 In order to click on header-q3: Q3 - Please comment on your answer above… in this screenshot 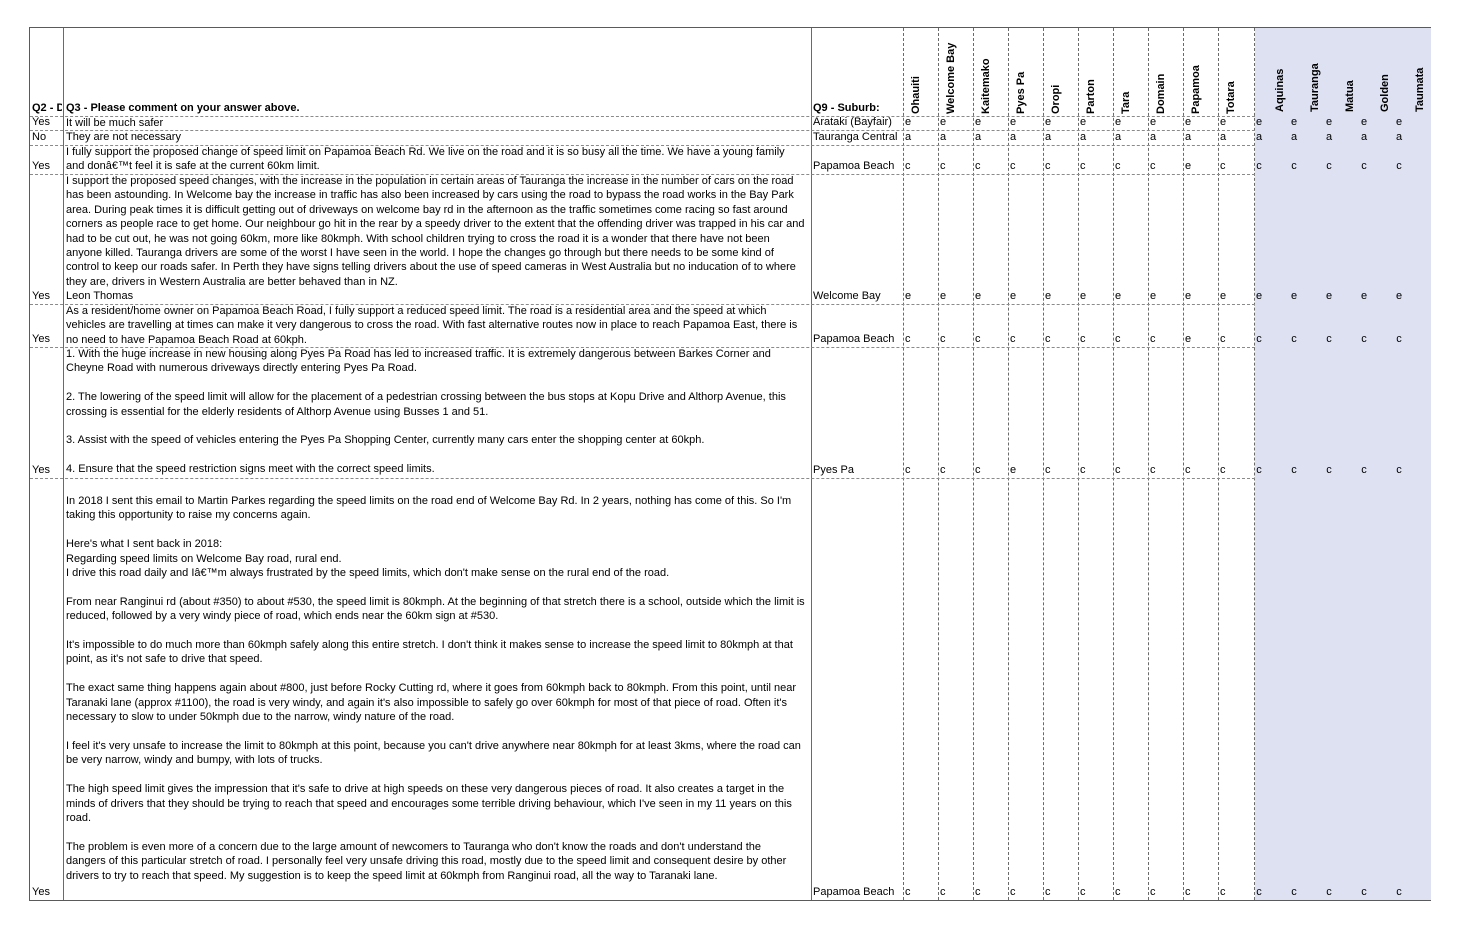, I will do `click(183, 108)`.